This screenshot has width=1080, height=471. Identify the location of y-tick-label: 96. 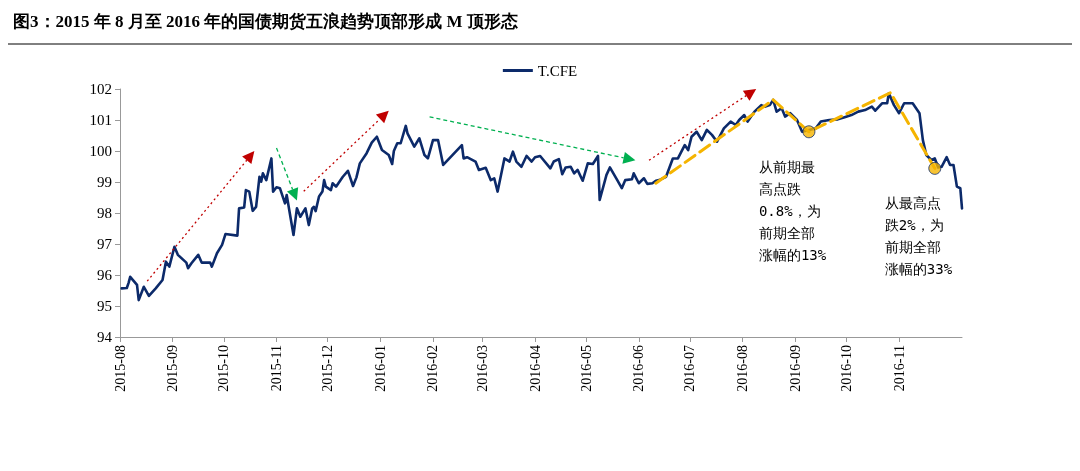
(105, 275).